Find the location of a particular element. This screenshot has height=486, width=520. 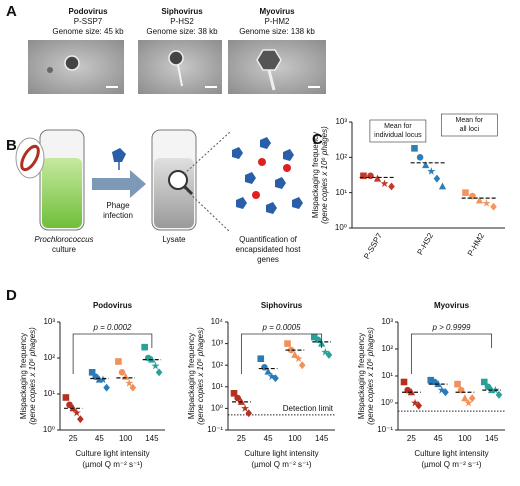

micrograph-genome: Genome size: 45 kb is located at coordinates (88, 31).